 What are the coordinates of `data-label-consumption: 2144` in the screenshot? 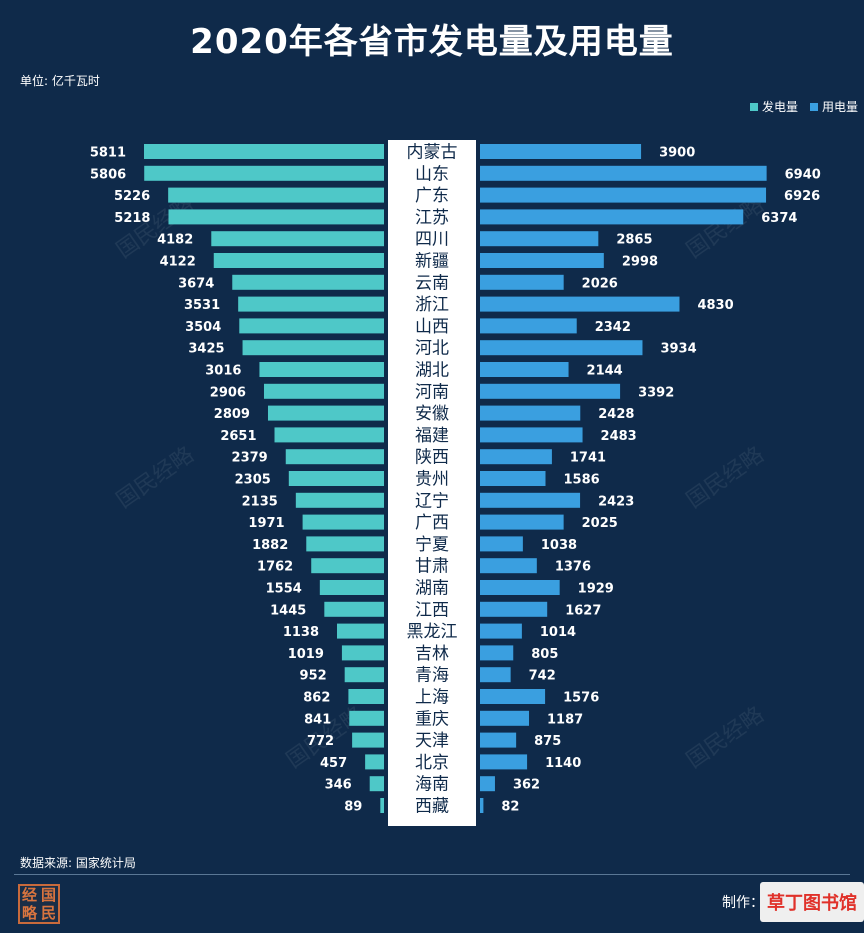 It's located at (605, 371).